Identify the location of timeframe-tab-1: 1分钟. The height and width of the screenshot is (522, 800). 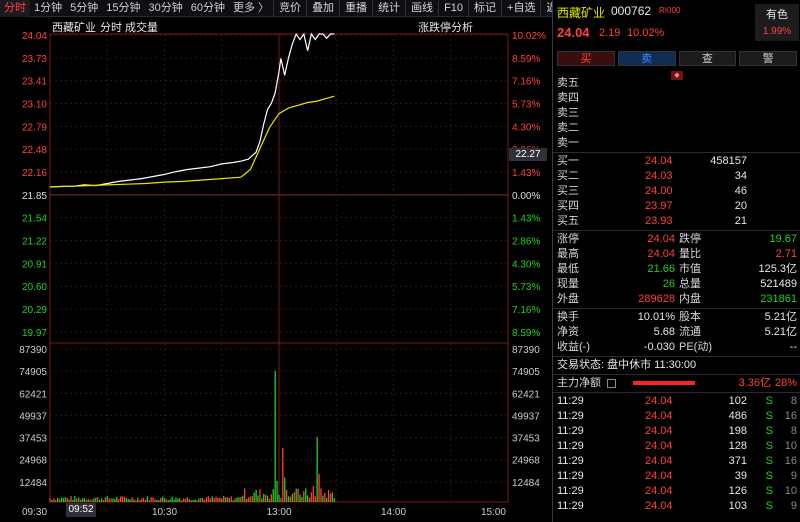
(48, 7).